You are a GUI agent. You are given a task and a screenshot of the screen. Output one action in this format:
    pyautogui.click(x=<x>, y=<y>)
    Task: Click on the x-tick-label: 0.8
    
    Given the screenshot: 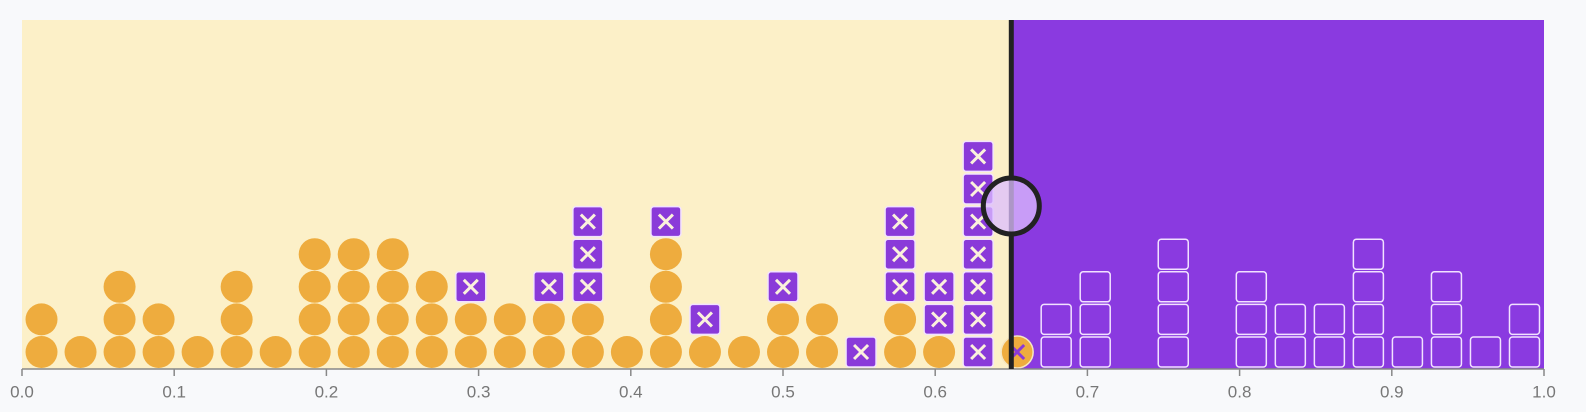 What is the action you would take?
    pyautogui.click(x=1240, y=391)
    